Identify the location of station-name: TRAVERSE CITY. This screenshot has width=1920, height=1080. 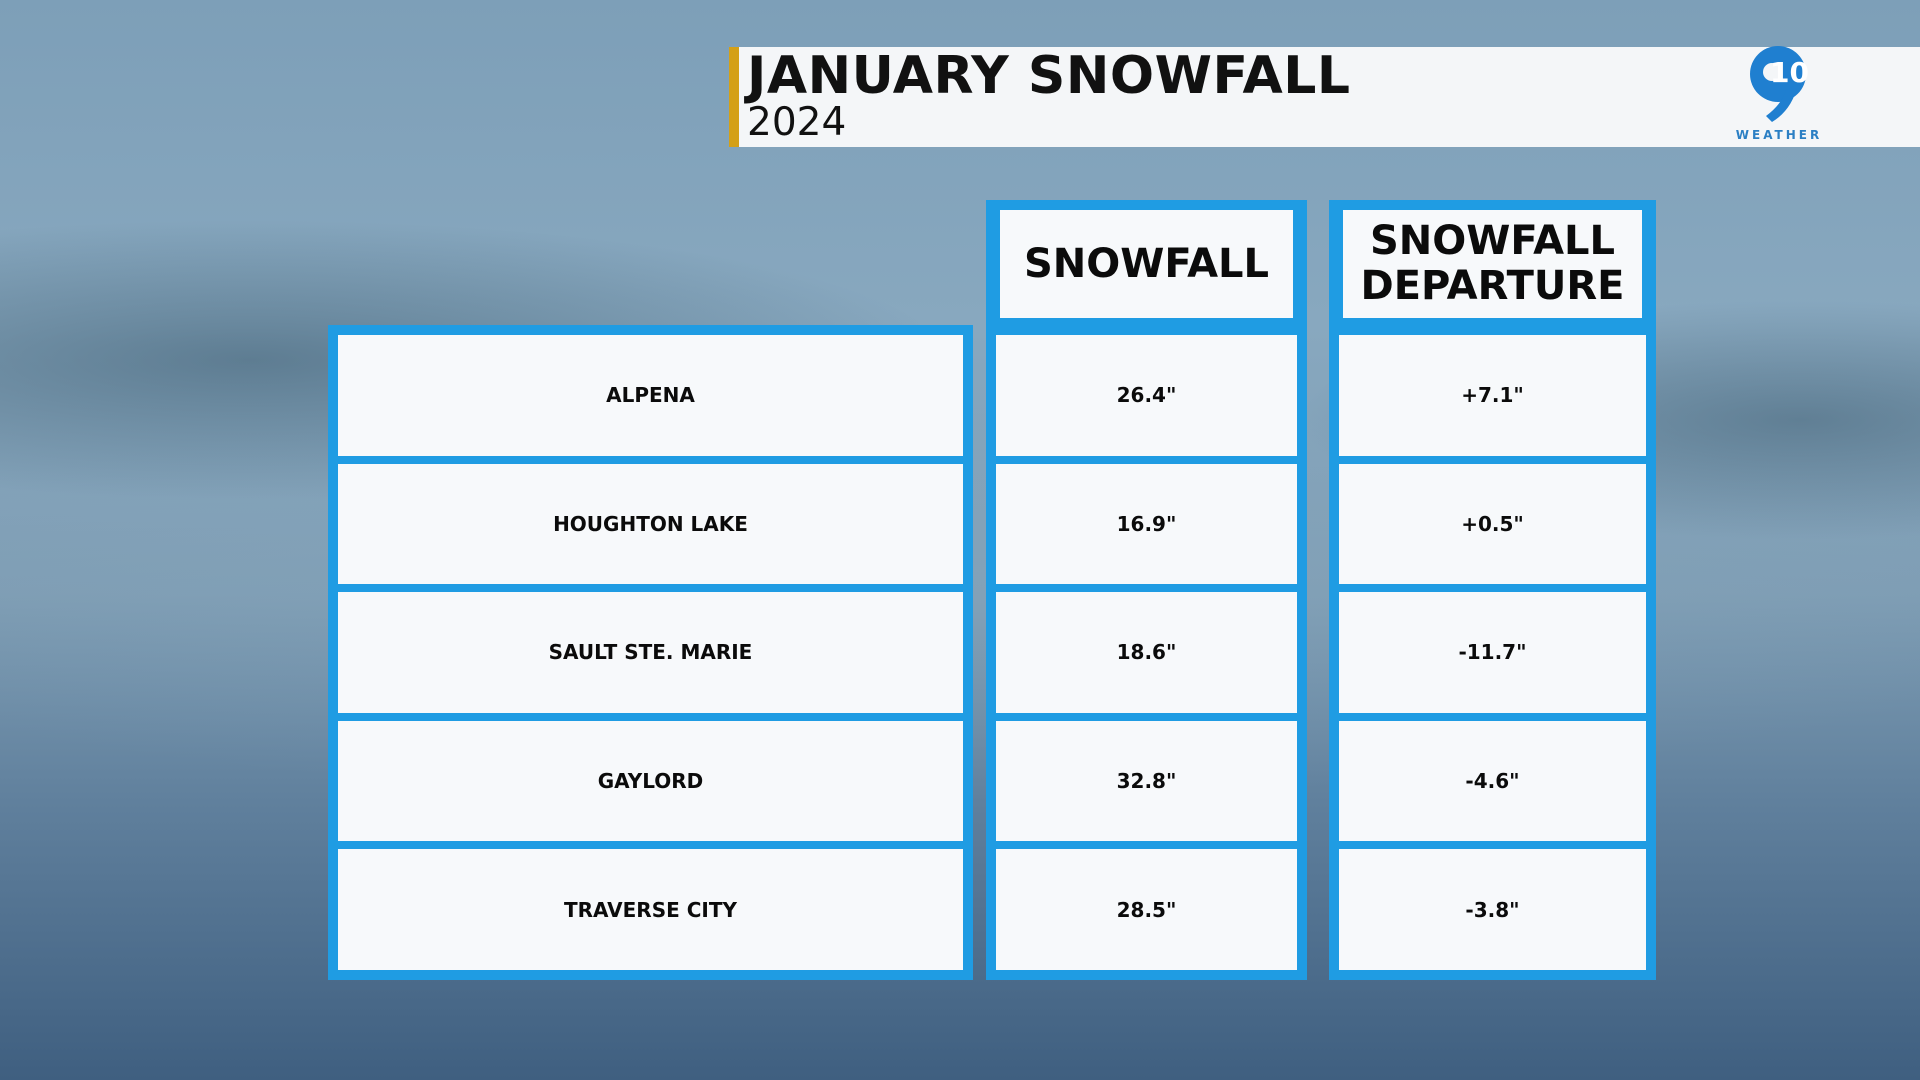
(650, 909).